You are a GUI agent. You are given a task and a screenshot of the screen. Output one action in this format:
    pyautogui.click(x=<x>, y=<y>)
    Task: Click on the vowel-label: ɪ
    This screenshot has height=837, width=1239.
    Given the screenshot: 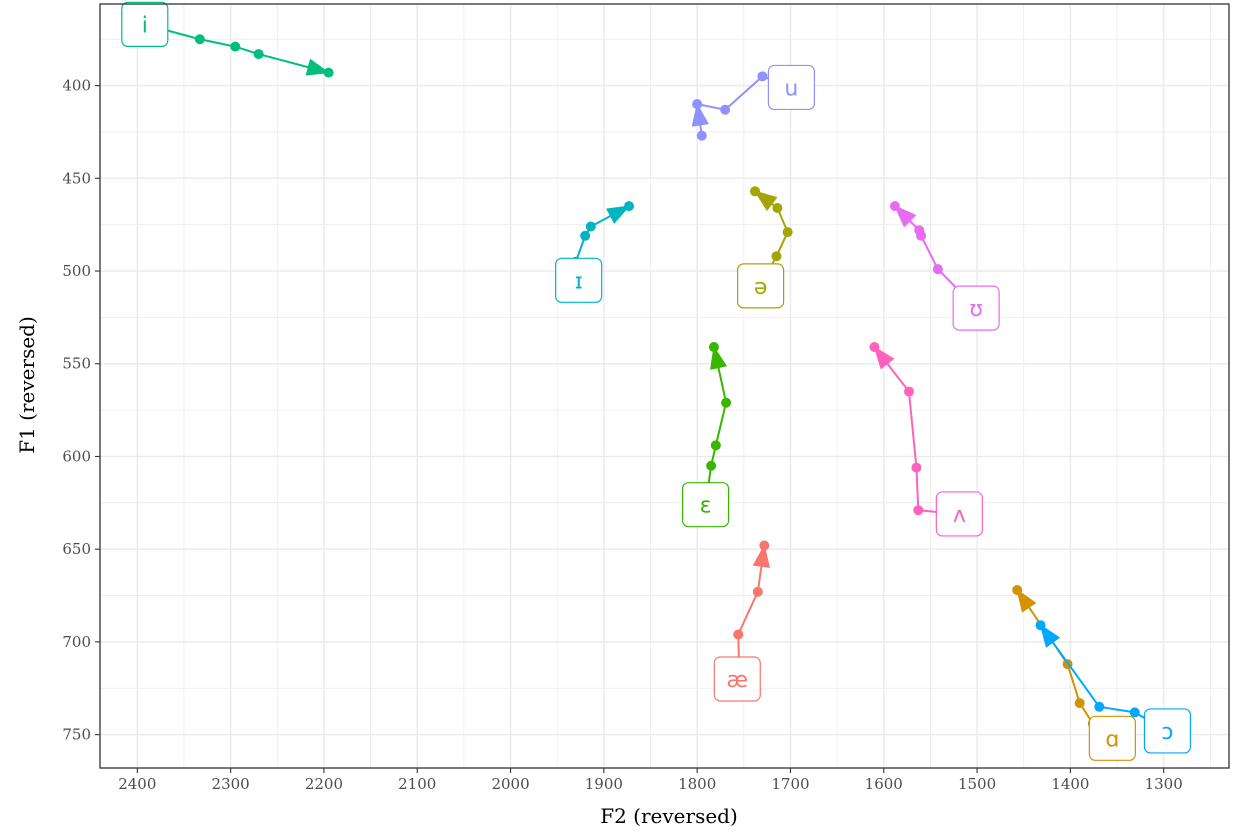 What is the action you would take?
    pyautogui.click(x=579, y=281)
    